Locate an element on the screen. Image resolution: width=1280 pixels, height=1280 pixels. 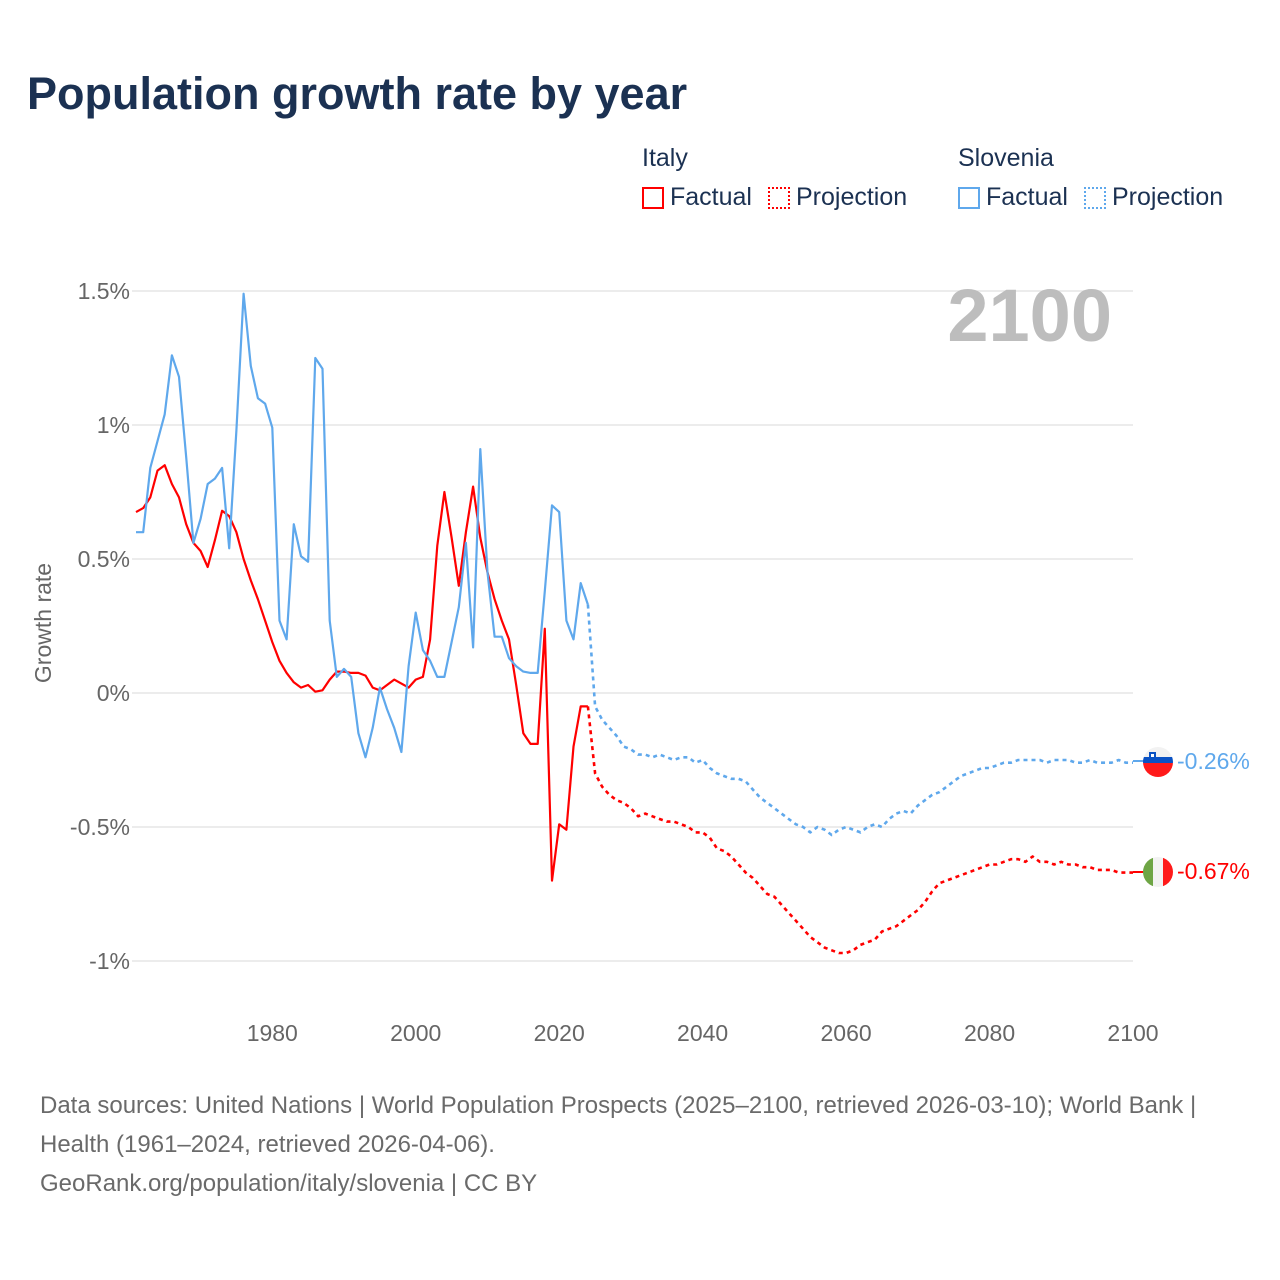
legend-slovenia-projection: Projection is located at coordinates (1153, 197).